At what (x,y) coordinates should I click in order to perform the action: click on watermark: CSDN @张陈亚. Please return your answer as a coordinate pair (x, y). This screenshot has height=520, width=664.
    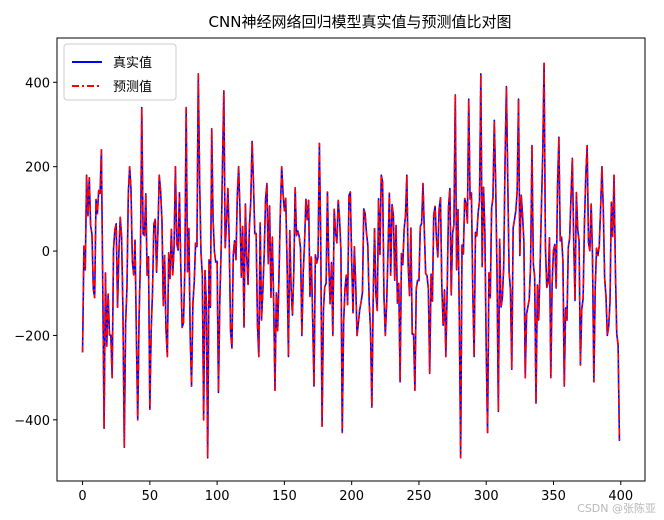
    Looking at the image, I should click on (616, 508).